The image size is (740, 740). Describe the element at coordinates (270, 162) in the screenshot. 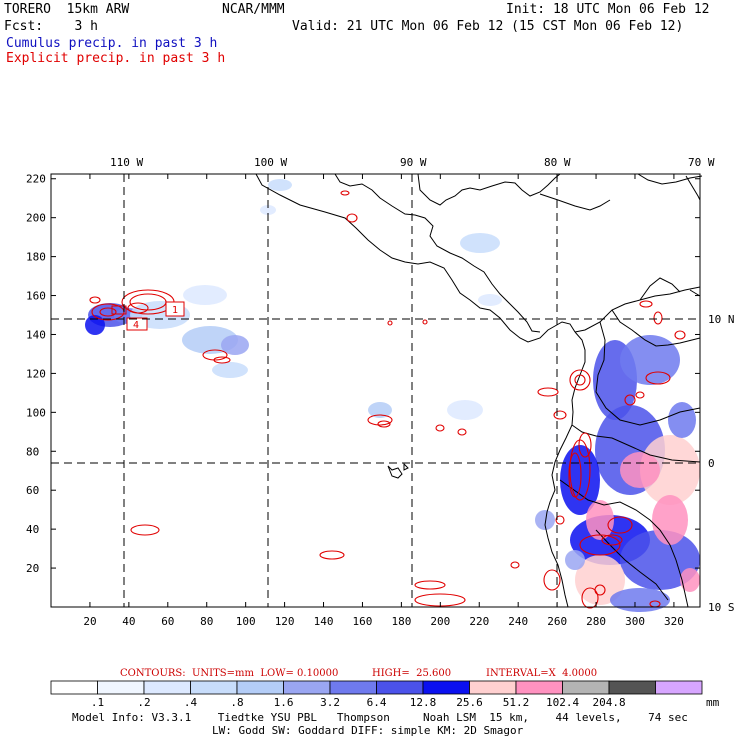

I see `lon-label-100w: 100 W` at that location.